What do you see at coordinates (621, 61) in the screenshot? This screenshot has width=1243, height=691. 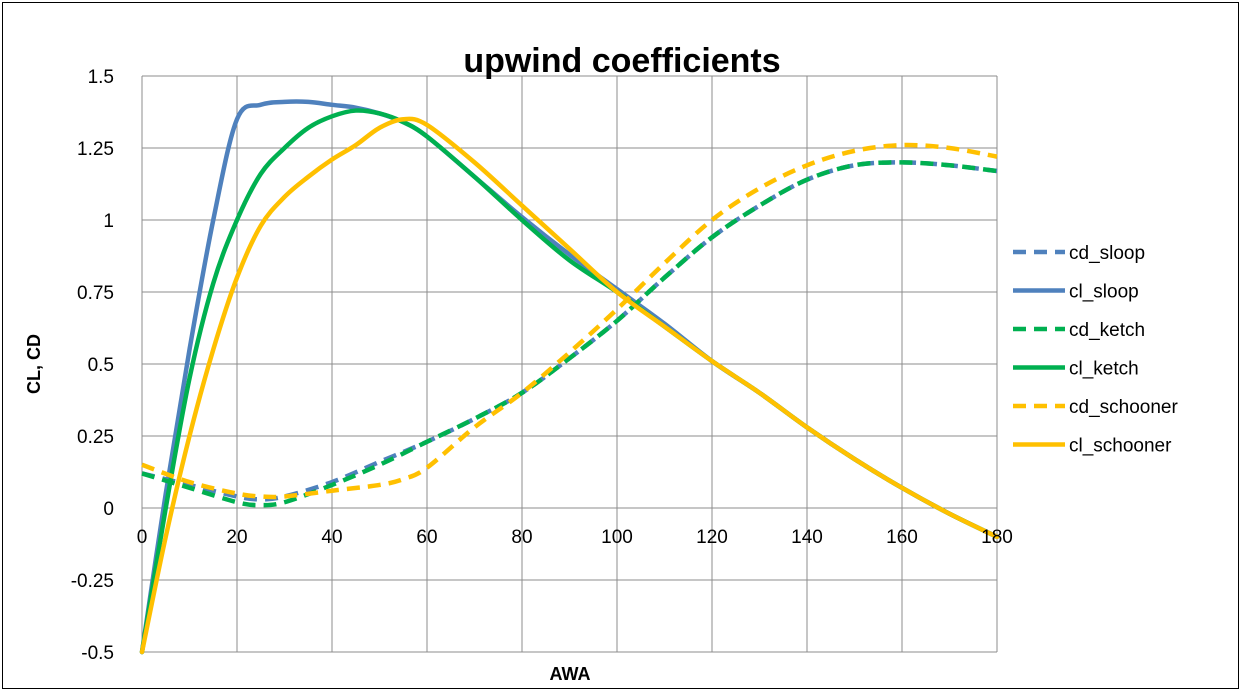 I see `chart-title: upwind coefficients` at bounding box center [621, 61].